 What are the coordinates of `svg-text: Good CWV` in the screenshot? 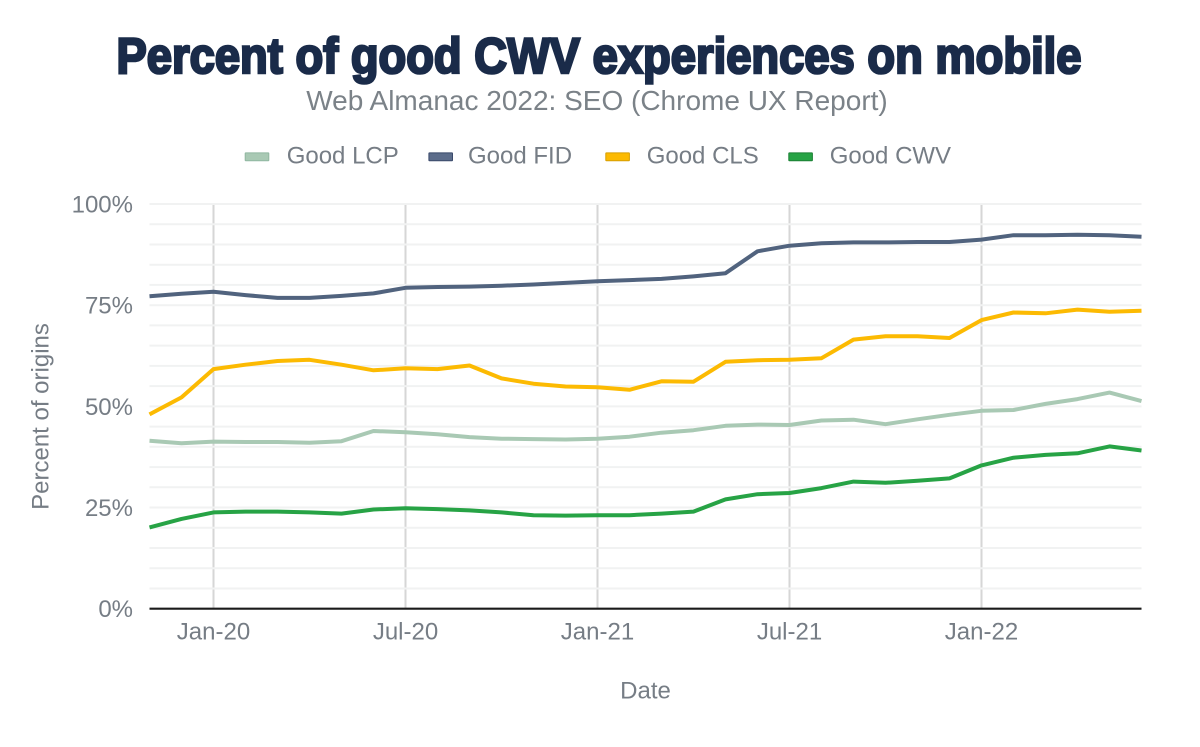 It's located at (890, 156).